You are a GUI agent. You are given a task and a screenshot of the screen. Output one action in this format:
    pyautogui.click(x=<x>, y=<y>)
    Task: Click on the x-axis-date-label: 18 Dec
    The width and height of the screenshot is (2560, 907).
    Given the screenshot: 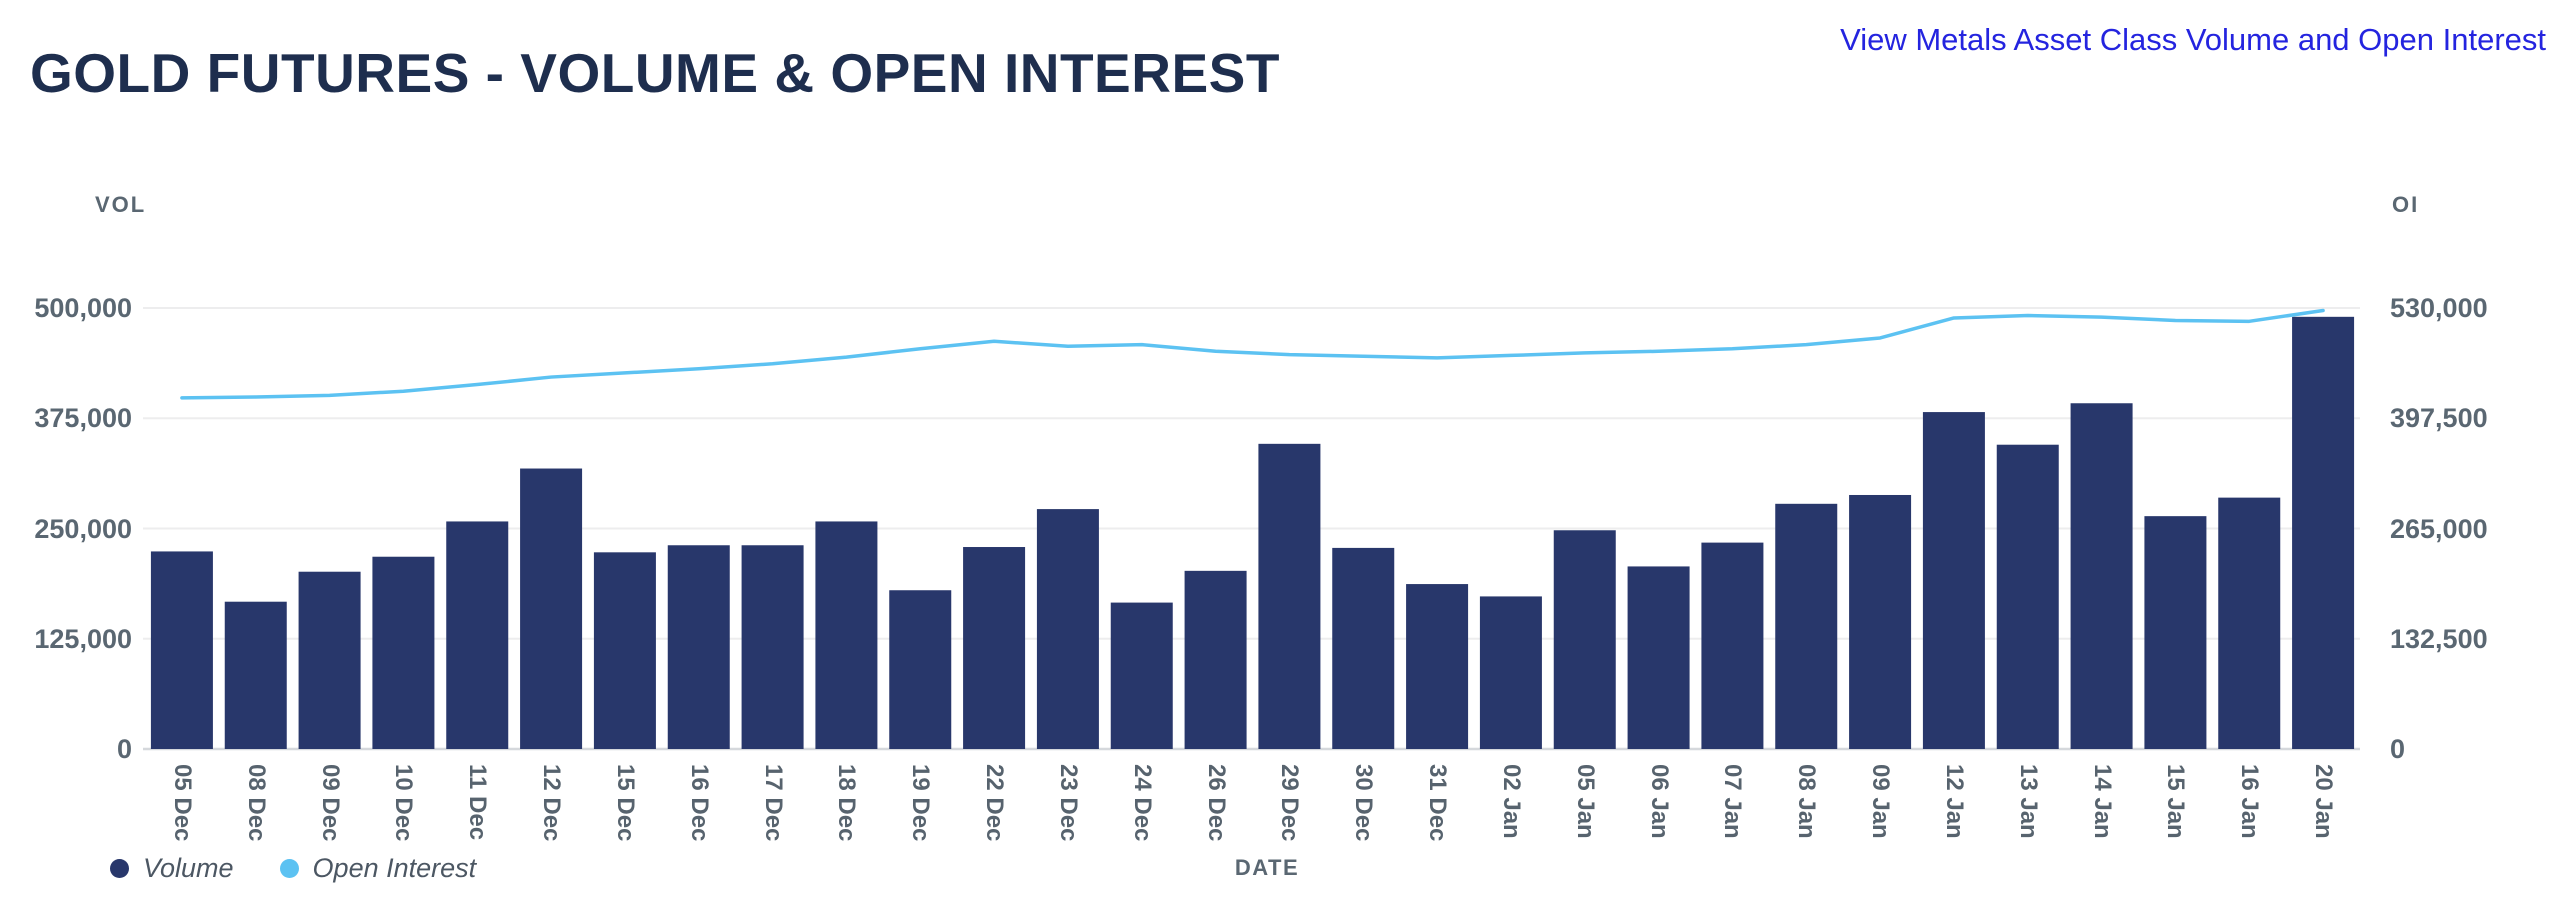 What is the action you would take?
    pyautogui.click(x=847, y=803)
    